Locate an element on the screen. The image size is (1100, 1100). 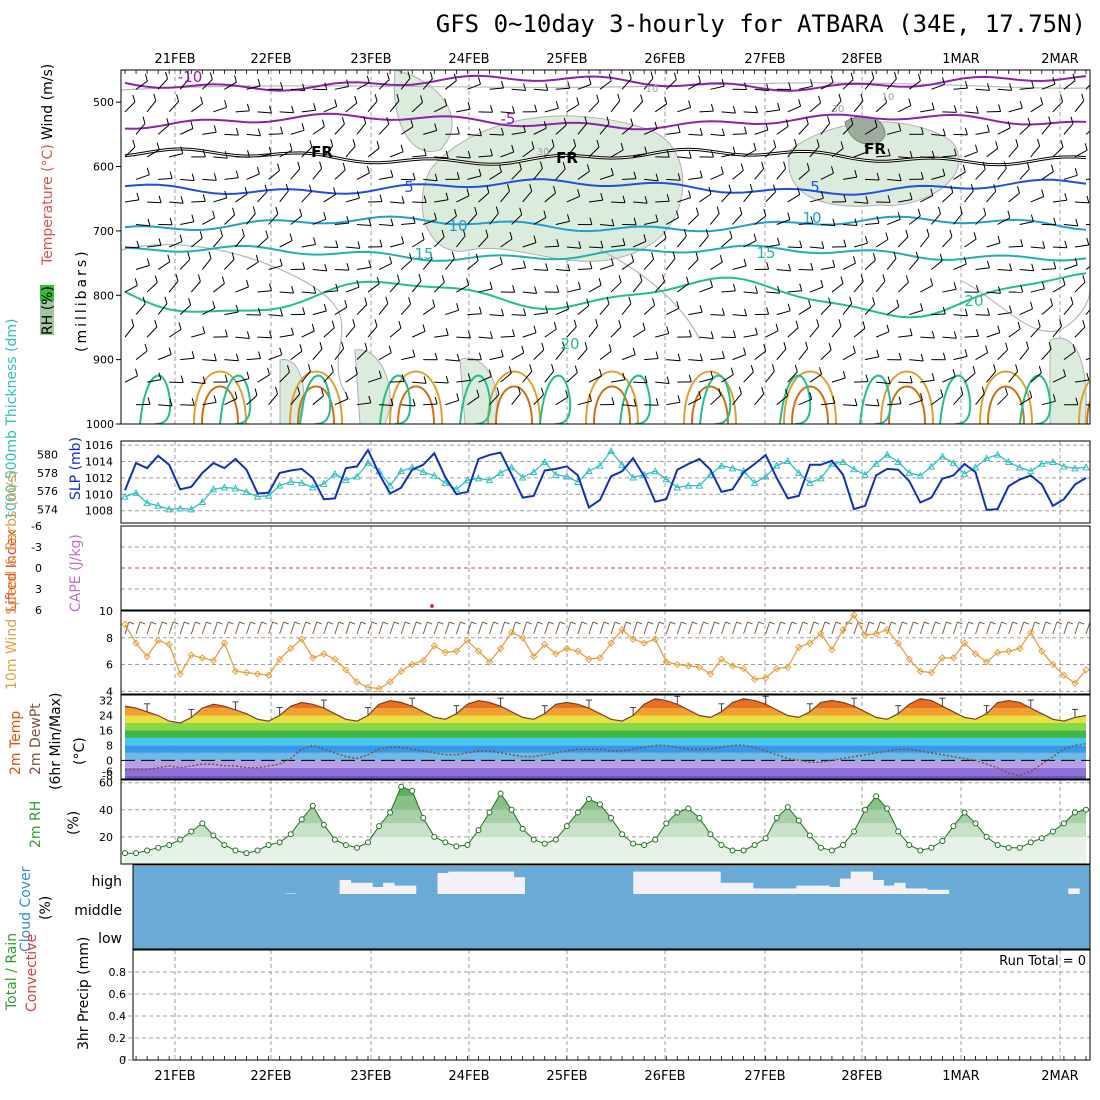
ylabel-precip-total: Total / Rain is located at coordinates (12, 972).